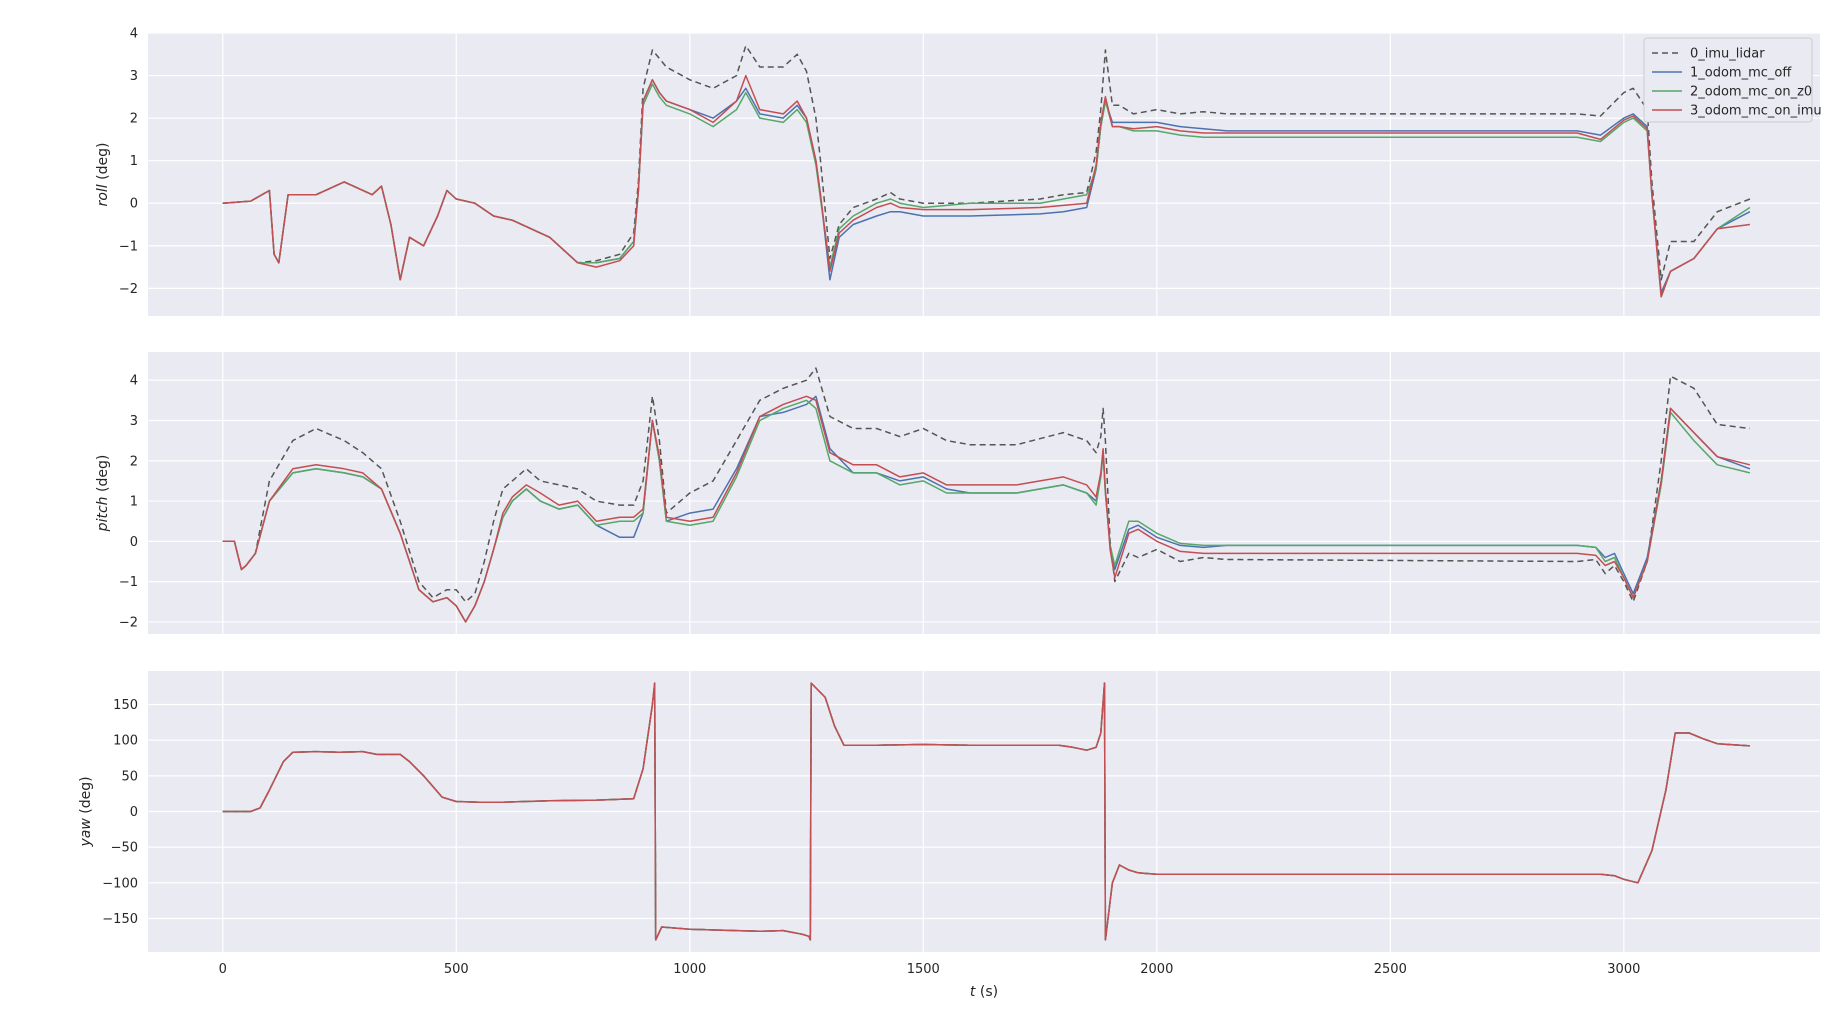 Image resolution: width=1837 pixels, height=1021 pixels. Describe the element at coordinates (86, 811) in the screenshot. I see `y-axis-label: yaw (deg)` at that location.